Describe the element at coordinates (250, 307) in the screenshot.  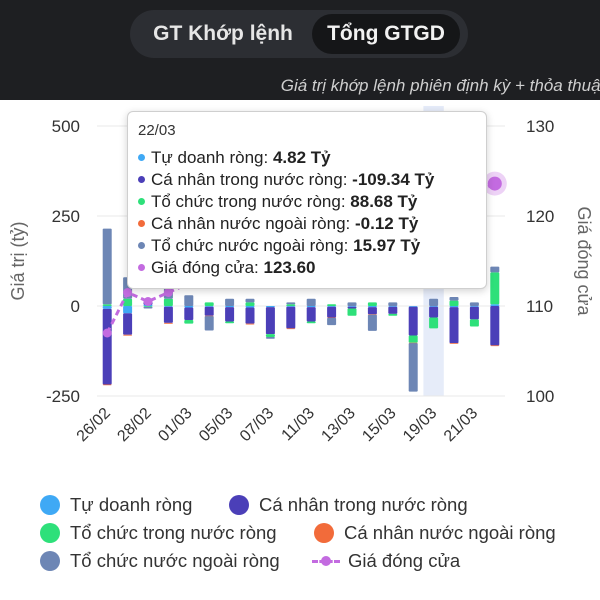
I see `bar-1-06/03` at that location.